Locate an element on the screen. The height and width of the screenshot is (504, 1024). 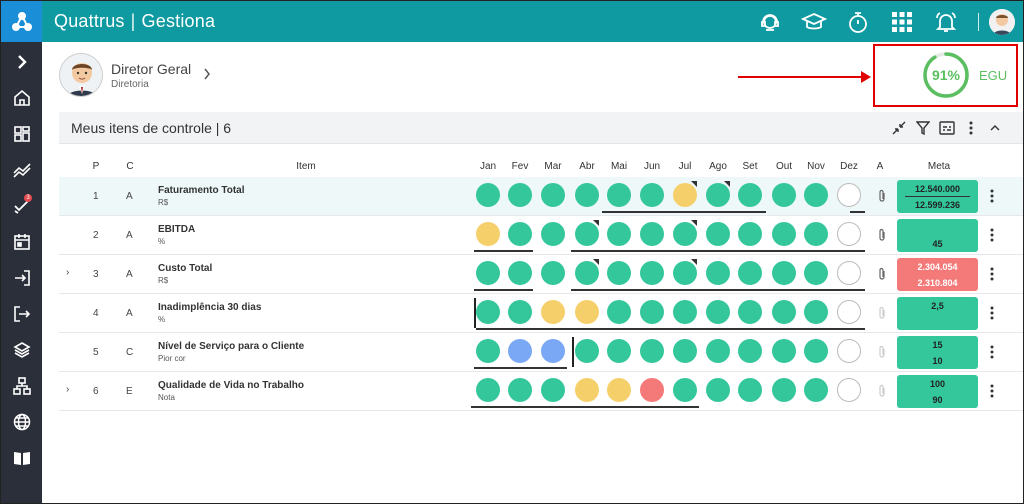
tasks-icon: 3 is located at coordinates (21, 206).